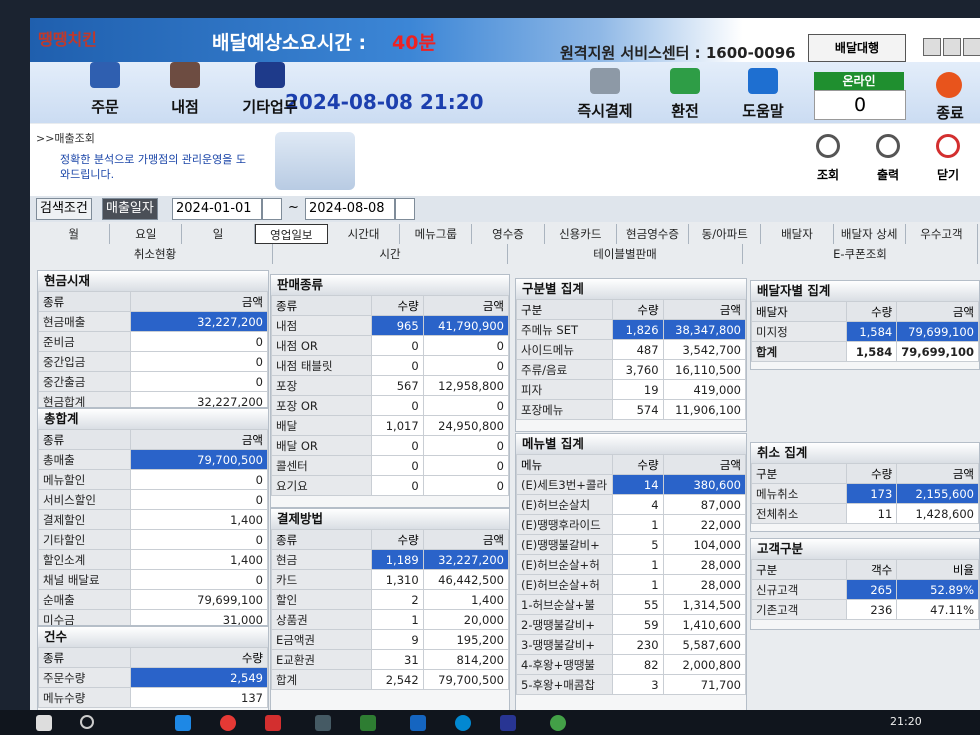  I want to click on table-row: 2-땡땡불갈비+ 59 1,410,600, so click(631, 624).